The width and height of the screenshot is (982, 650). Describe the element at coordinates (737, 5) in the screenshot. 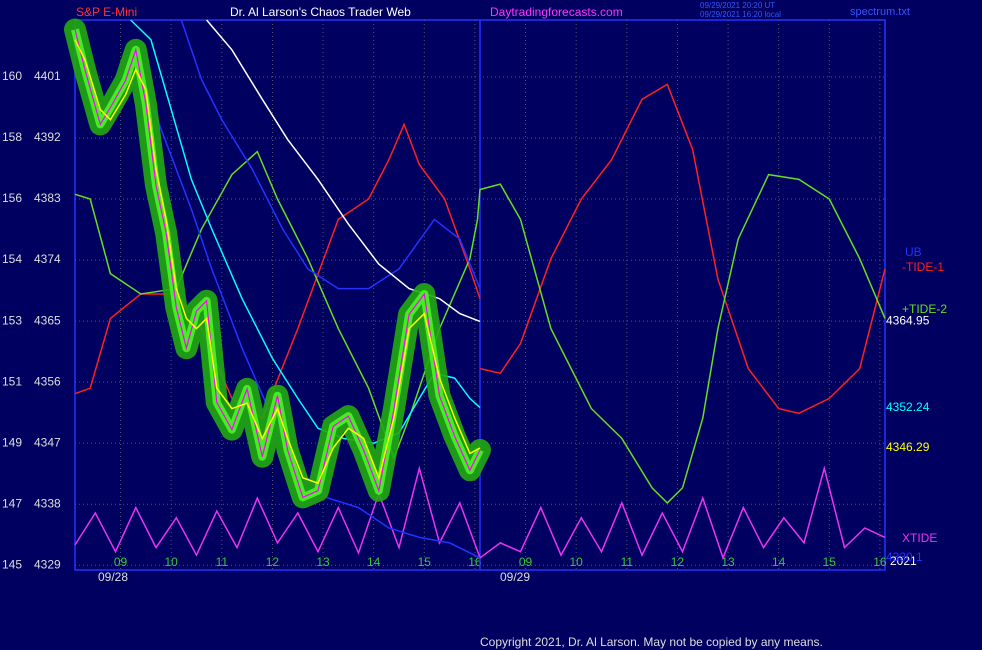

I see `timestamp: 09/29/2021 20:20 UT` at that location.